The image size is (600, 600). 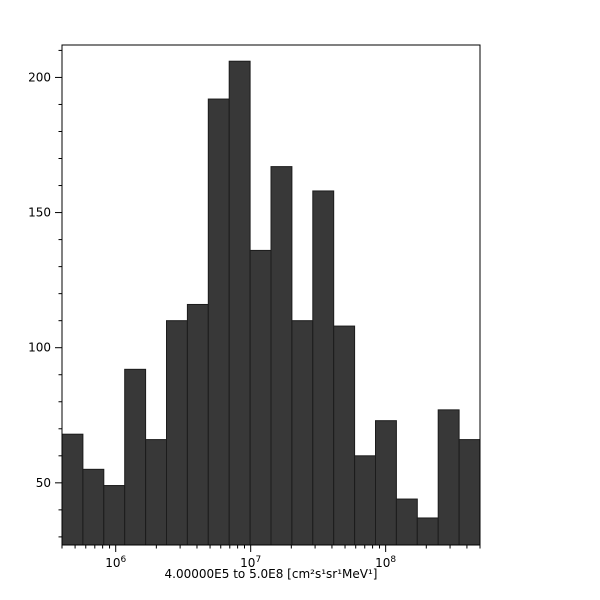 What do you see at coordinates (39, 77) in the screenshot?
I see `y-tick-label: 200` at bounding box center [39, 77].